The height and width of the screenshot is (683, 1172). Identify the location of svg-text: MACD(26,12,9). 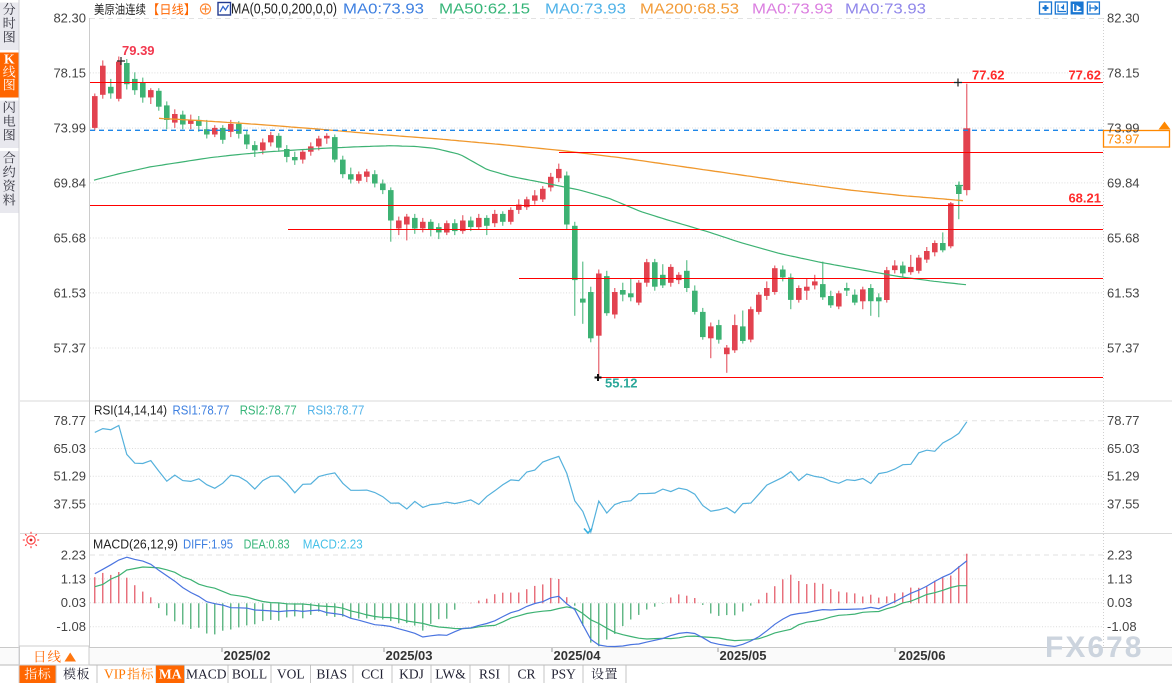
(135, 544).